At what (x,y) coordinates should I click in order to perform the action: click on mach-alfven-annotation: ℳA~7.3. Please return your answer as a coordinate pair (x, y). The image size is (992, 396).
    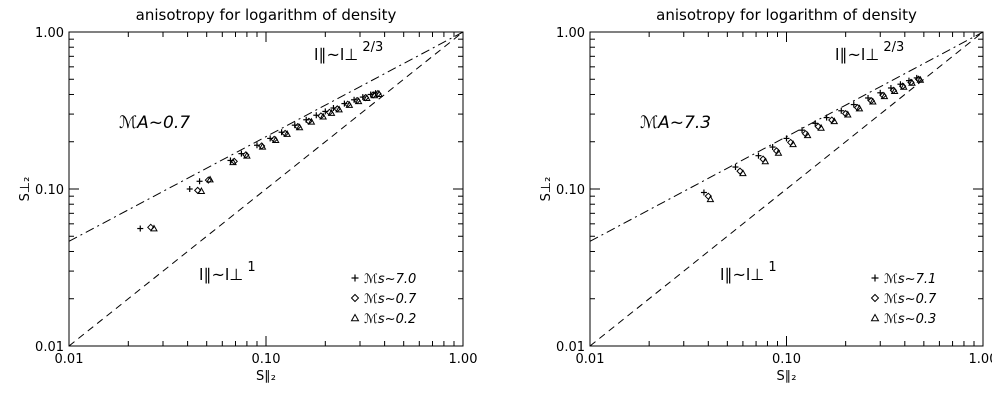
    Looking at the image, I should click on (675, 123).